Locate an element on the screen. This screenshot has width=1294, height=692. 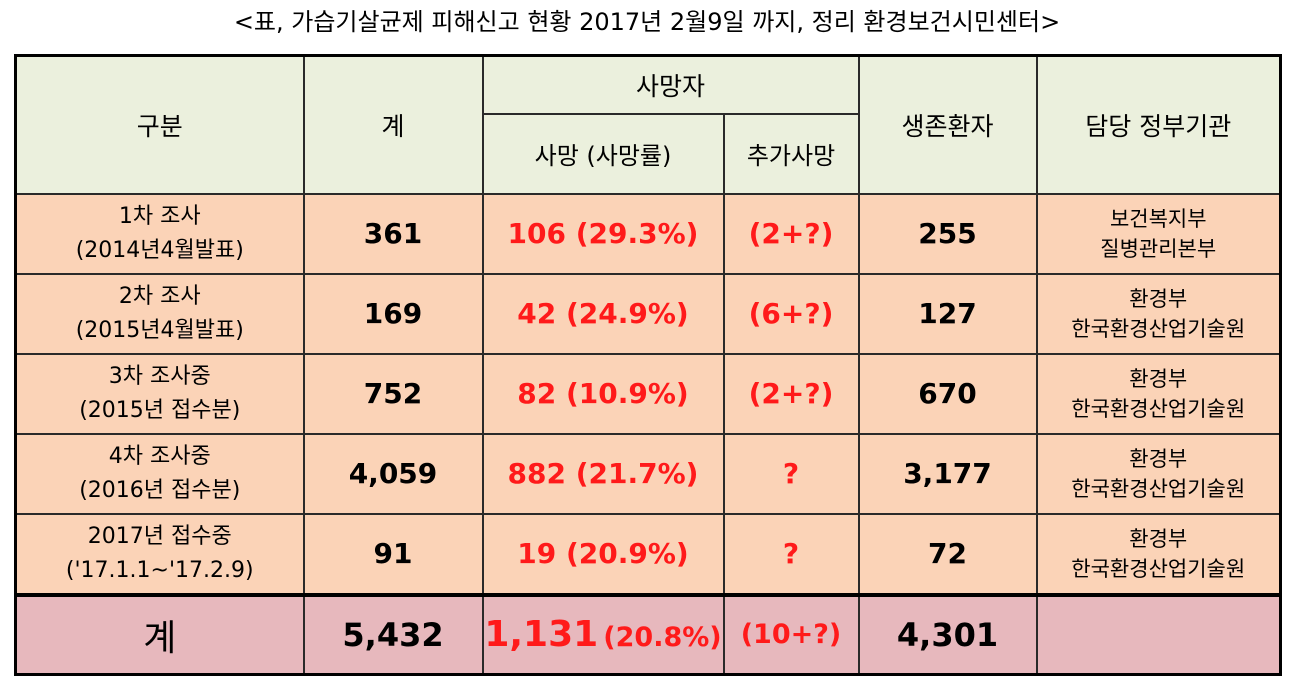
row-label: 4차 조사중 (2016년 접수분) is located at coordinates (159, 473).